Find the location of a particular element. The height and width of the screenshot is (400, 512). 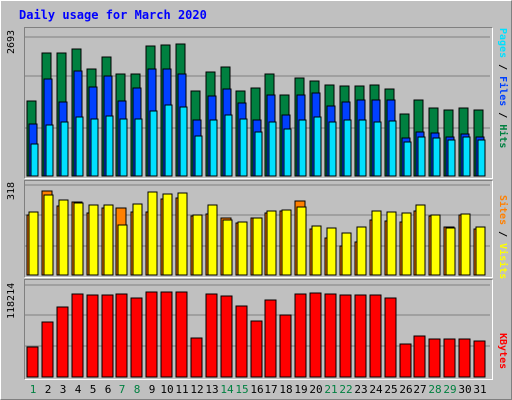

x-tick-label: 28 is located at coordinates (435, 389).